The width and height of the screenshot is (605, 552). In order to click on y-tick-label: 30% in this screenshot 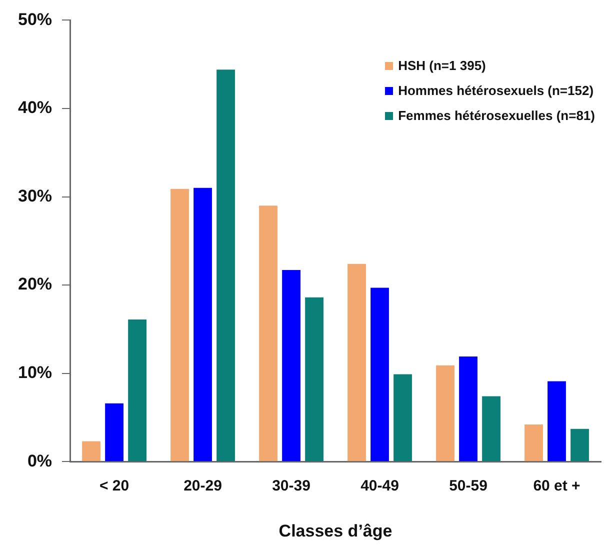, I will do `click(35, 196)`.